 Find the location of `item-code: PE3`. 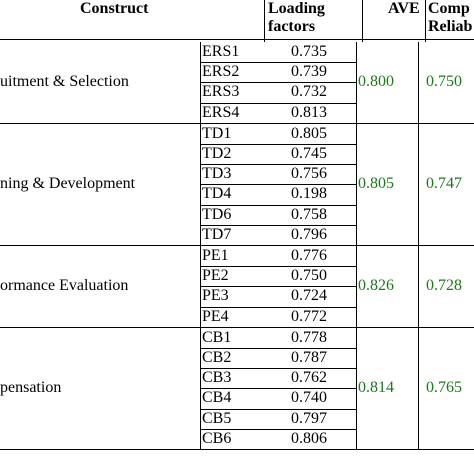

item-code: PE3 is located at coordinates (215, 296).